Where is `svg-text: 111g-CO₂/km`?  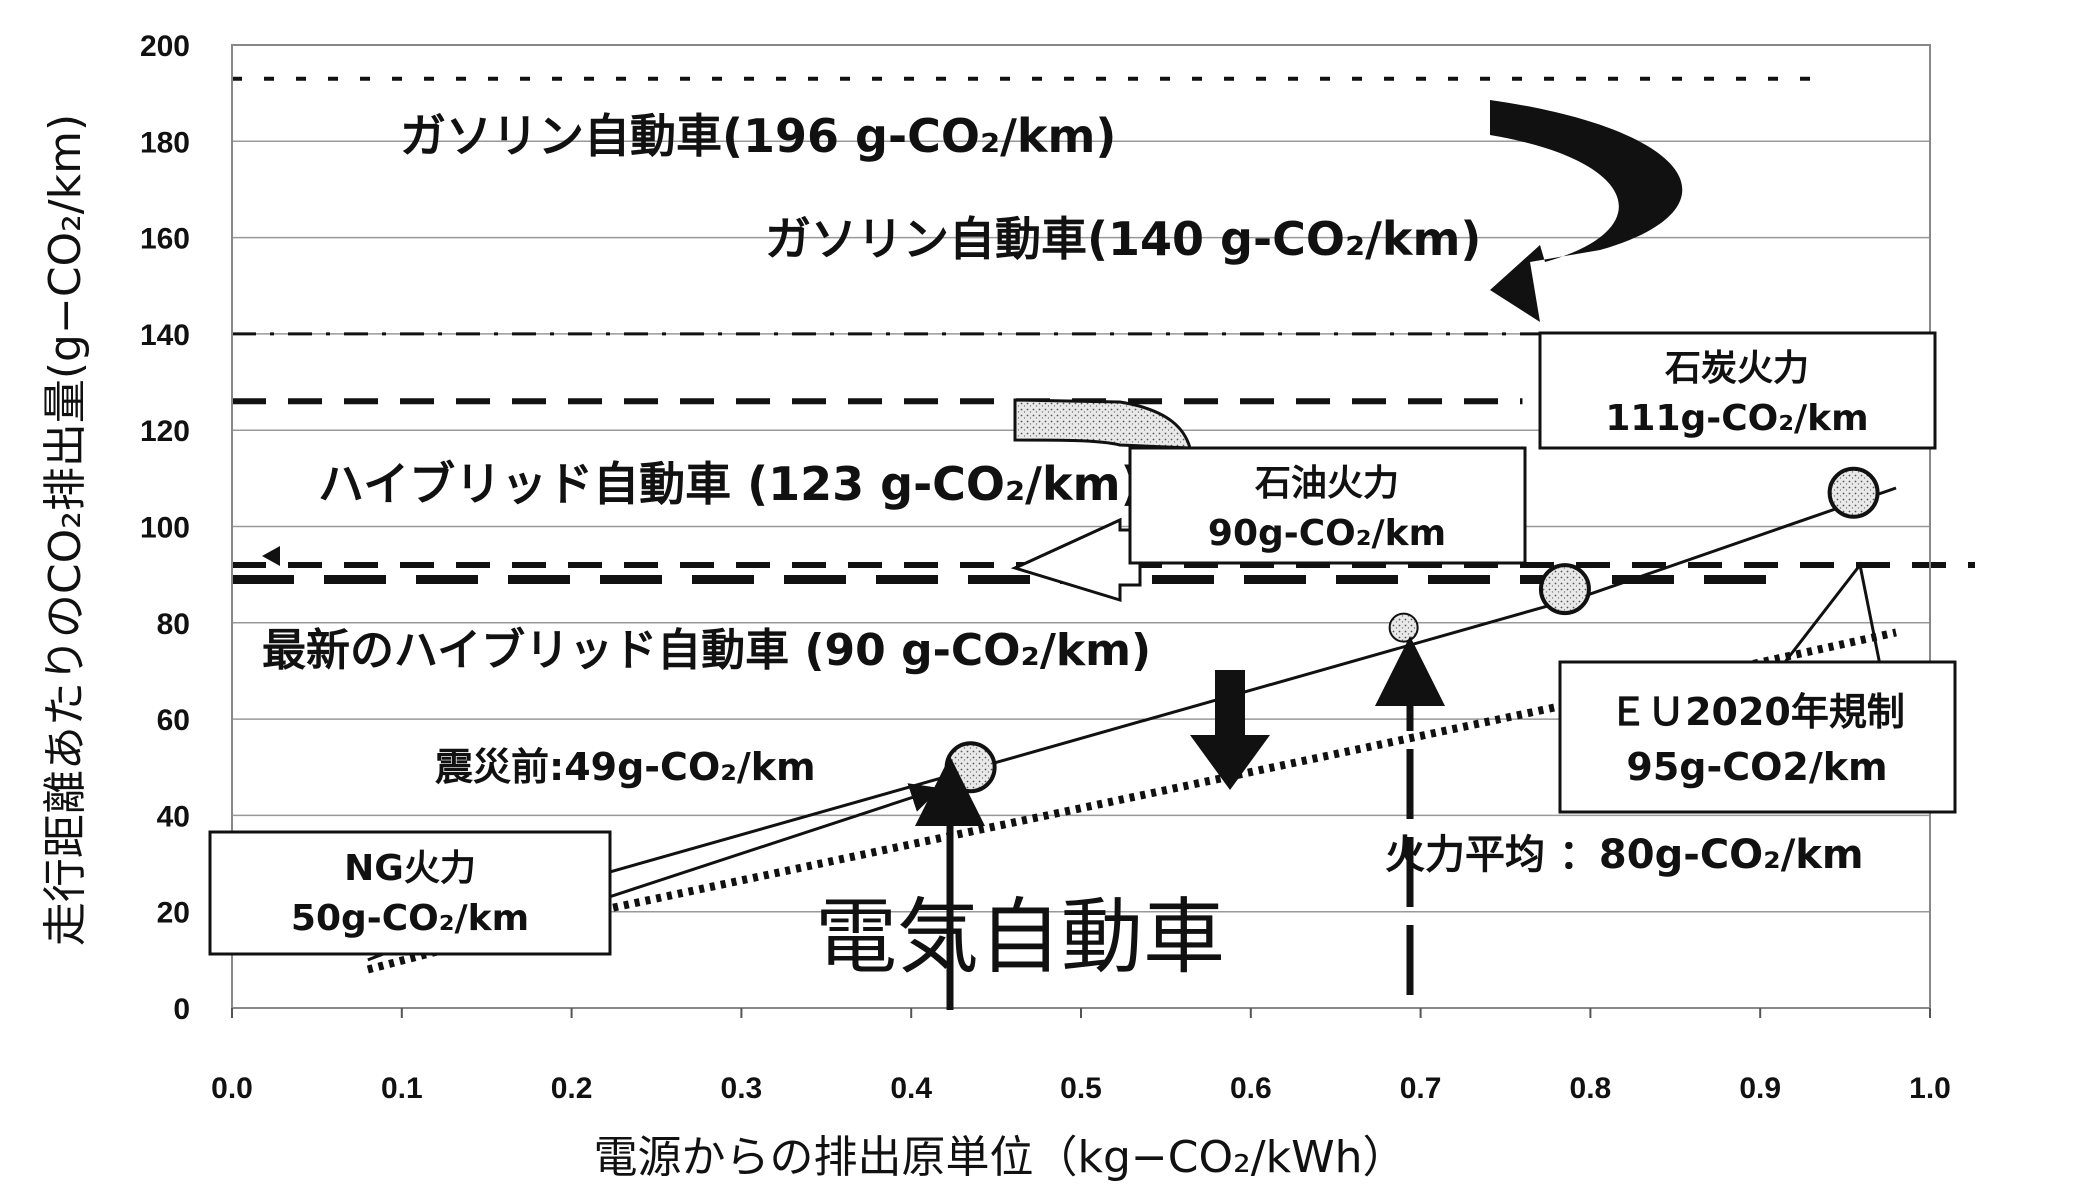
svg-text: 111g-CO₂/km is located at coordinates (1736, 418).